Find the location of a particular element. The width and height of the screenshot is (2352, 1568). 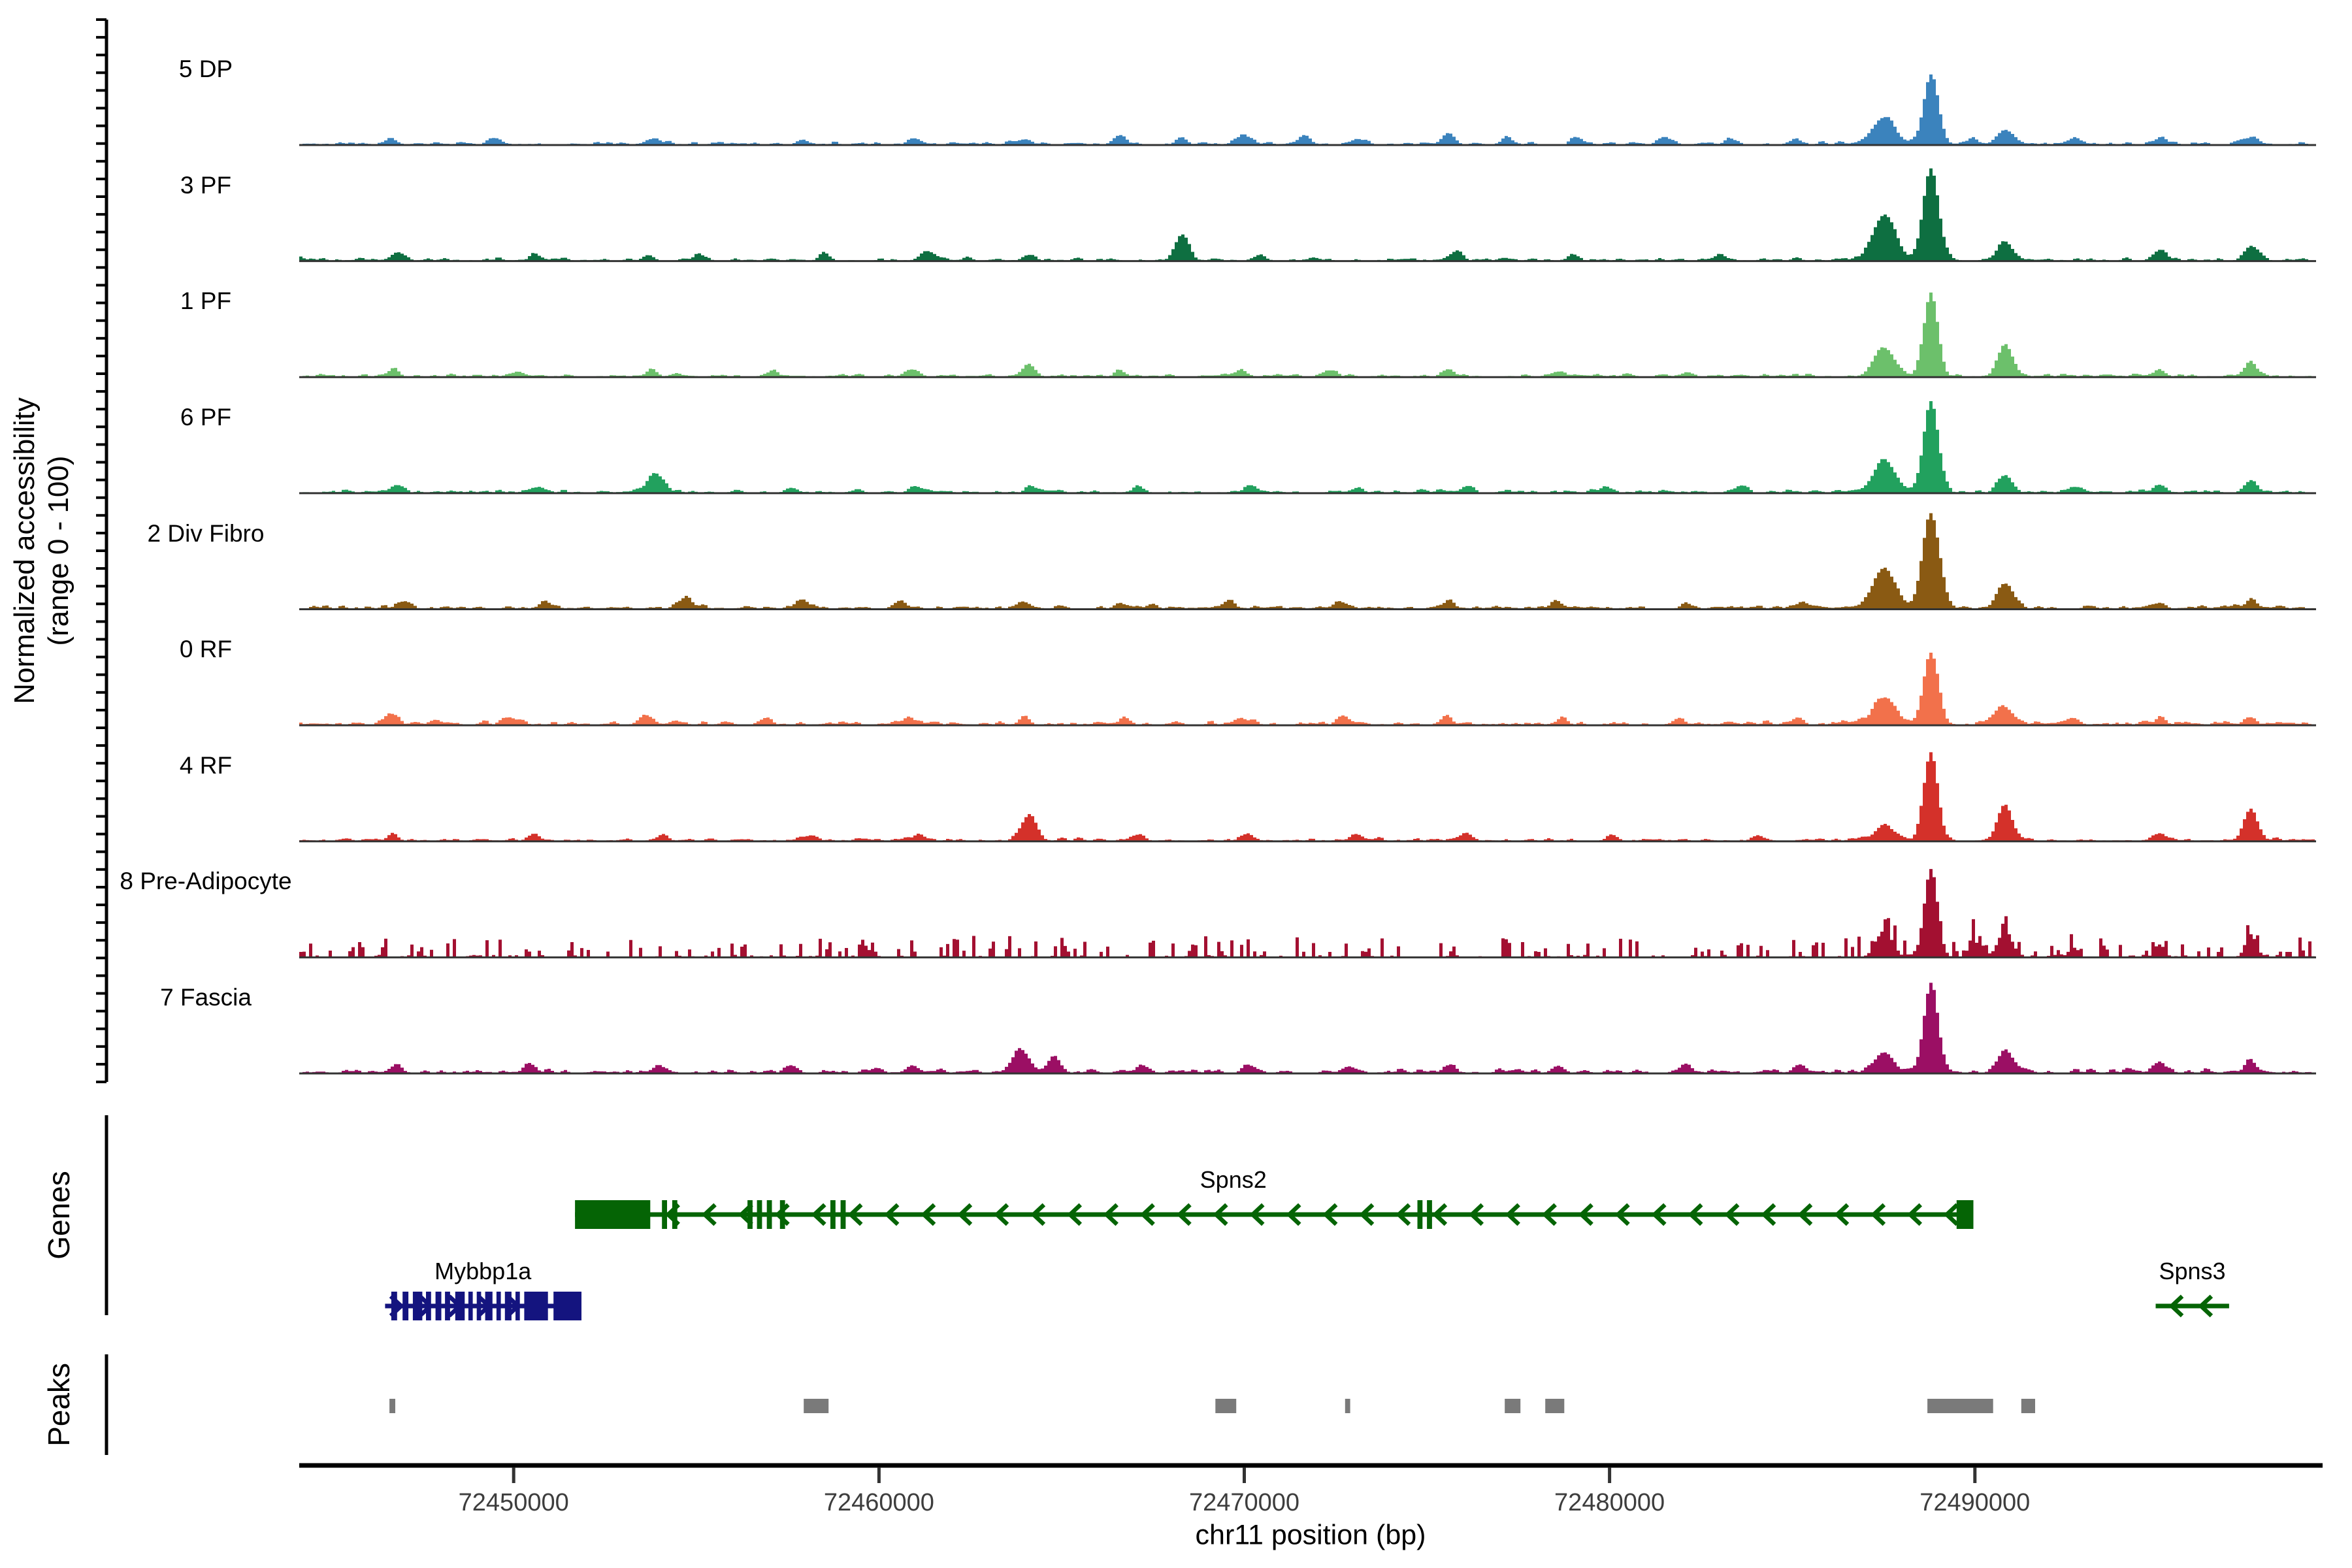

track-label-8-pre-adipocyte: 8 Pre-Adipocyte is located at coordinates (205, 881).